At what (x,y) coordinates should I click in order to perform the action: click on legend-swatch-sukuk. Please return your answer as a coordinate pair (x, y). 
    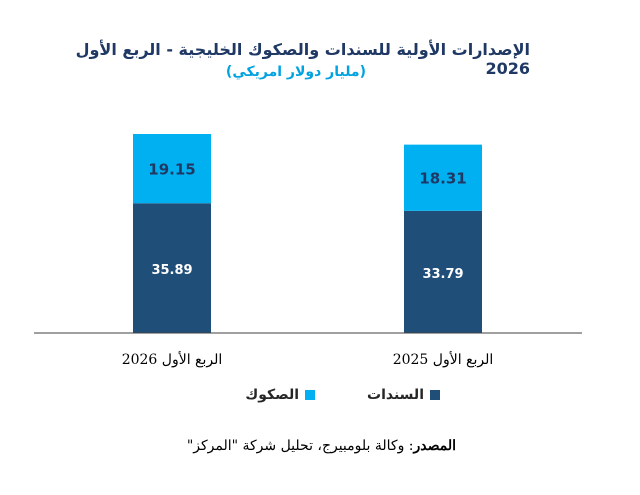
    Looking at the image, I should click on (310, 395).